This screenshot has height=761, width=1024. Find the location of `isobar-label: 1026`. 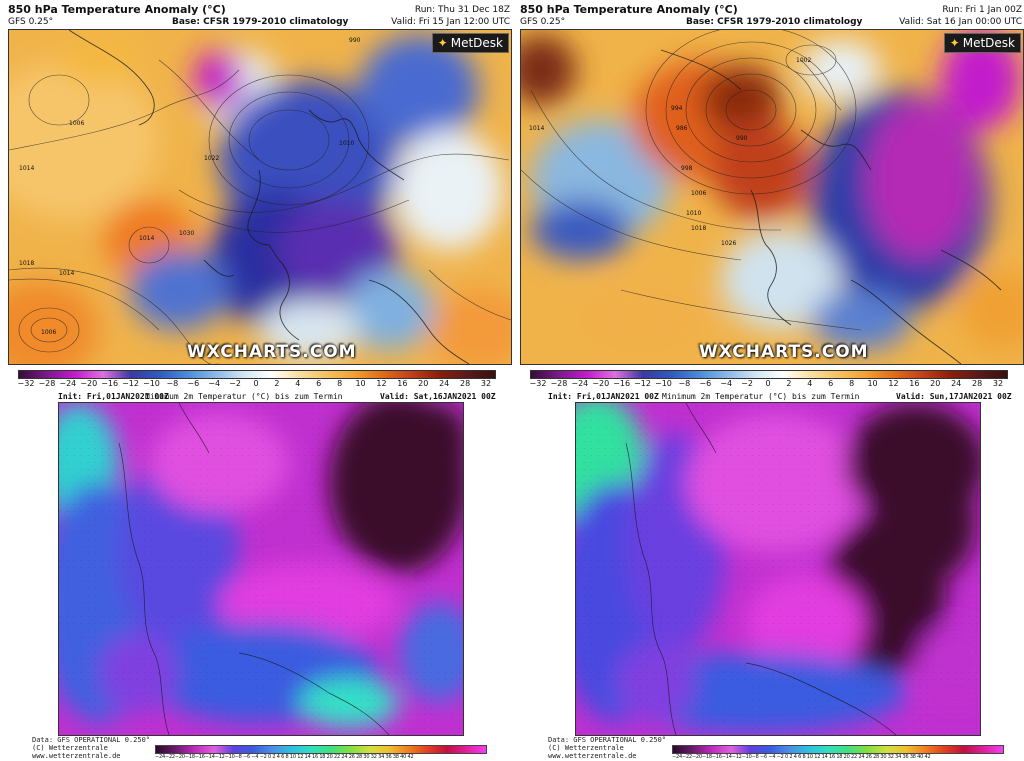

isobar-label: 1026 is located at coordinates (728, 243).